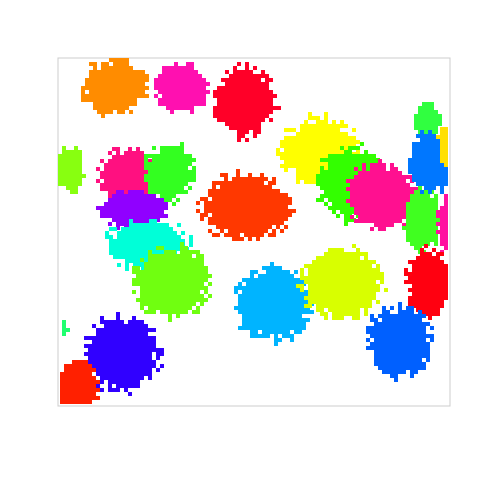  Describe the element at coordinates (246, 205) in the screenshot. I see `red-orange-blob-center` at that location.